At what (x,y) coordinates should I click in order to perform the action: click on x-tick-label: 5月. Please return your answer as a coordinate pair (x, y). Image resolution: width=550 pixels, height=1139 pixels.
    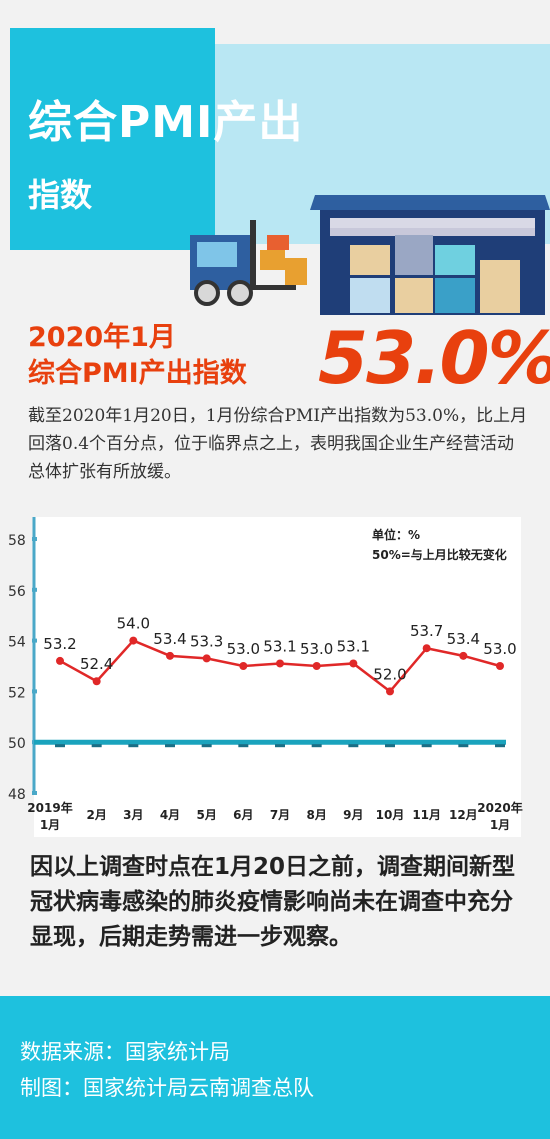
    Looking at the image, I should click on (206, 815).